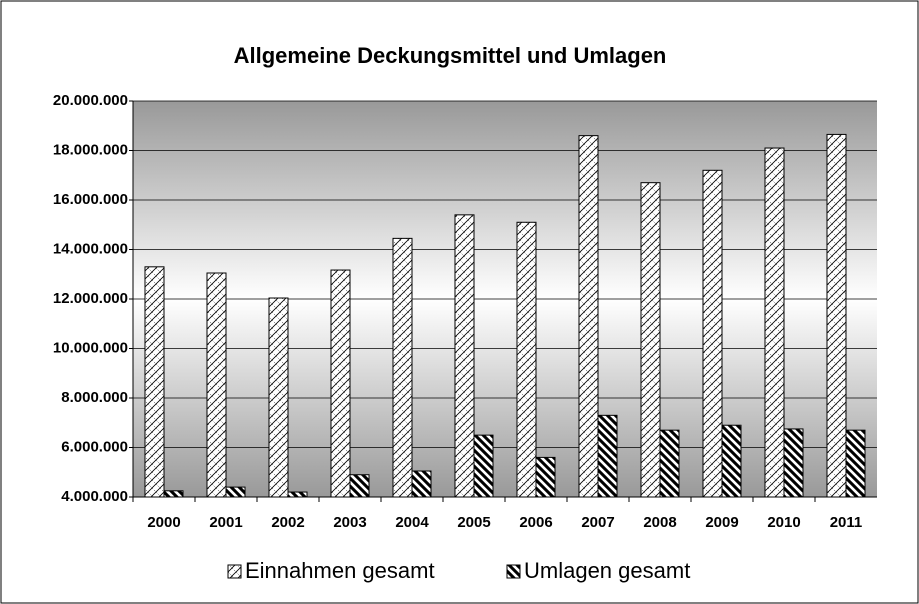  Describe the element at coordinates (225, 522) in the screenshot. I see `x-tick-label: 2001` at that location.